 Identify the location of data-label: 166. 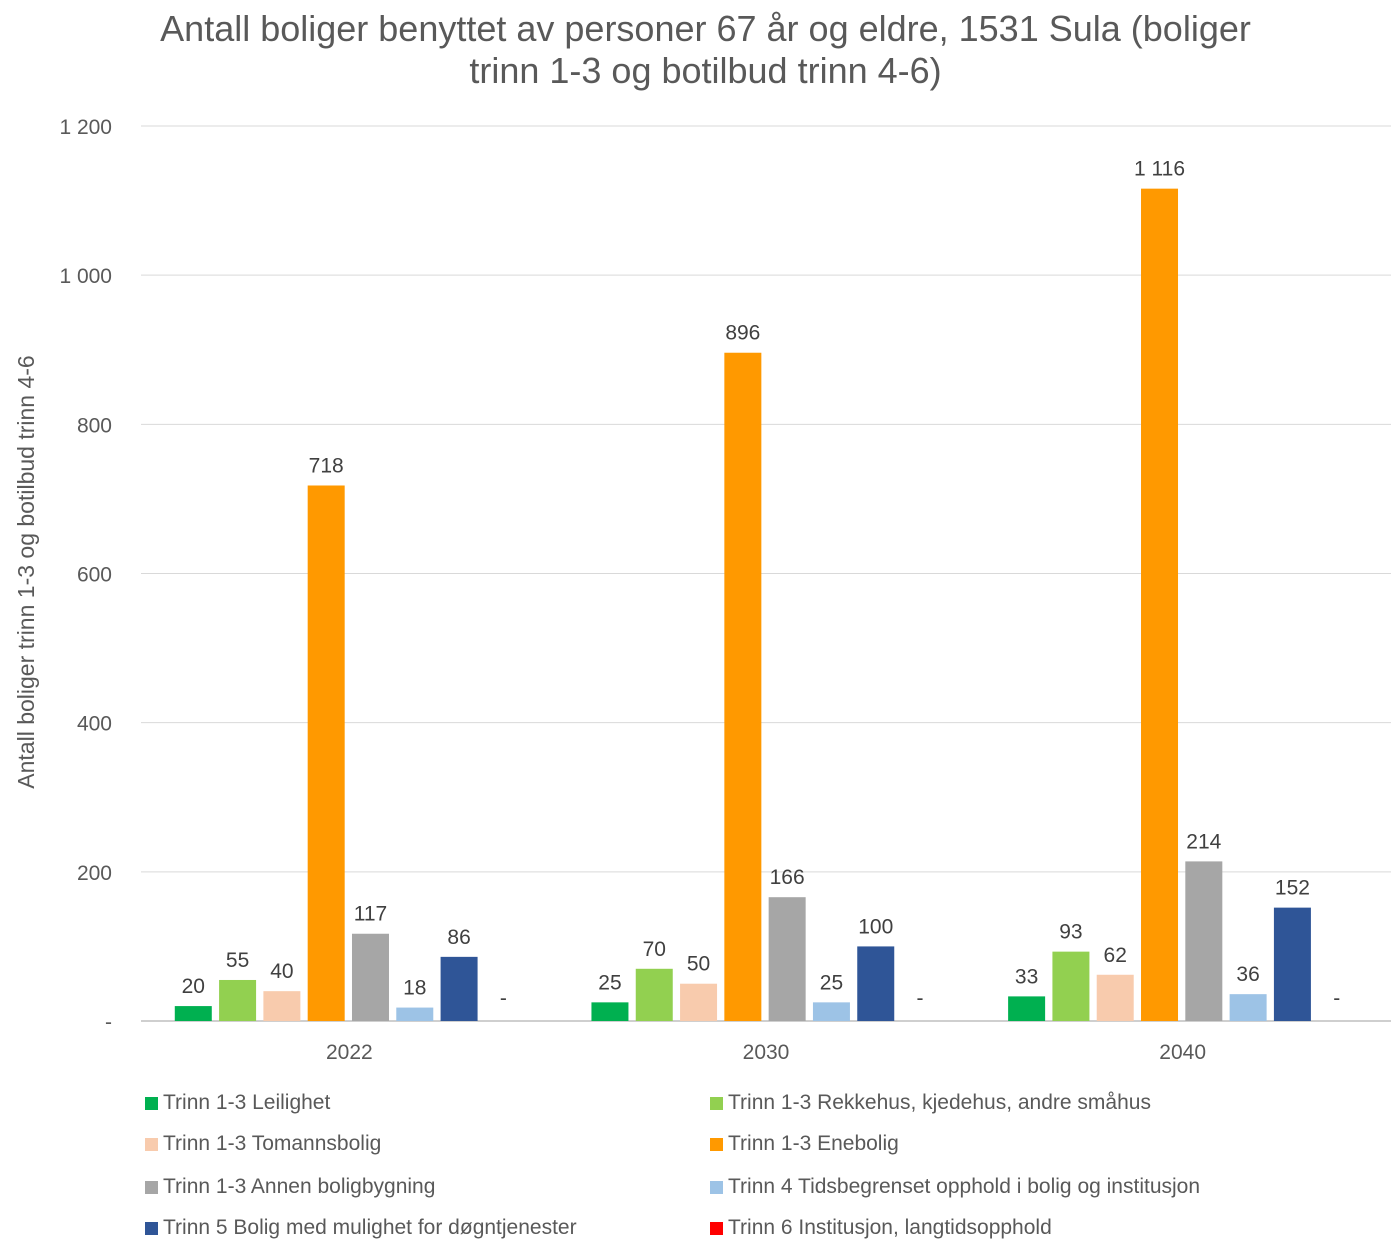
(787, 877).